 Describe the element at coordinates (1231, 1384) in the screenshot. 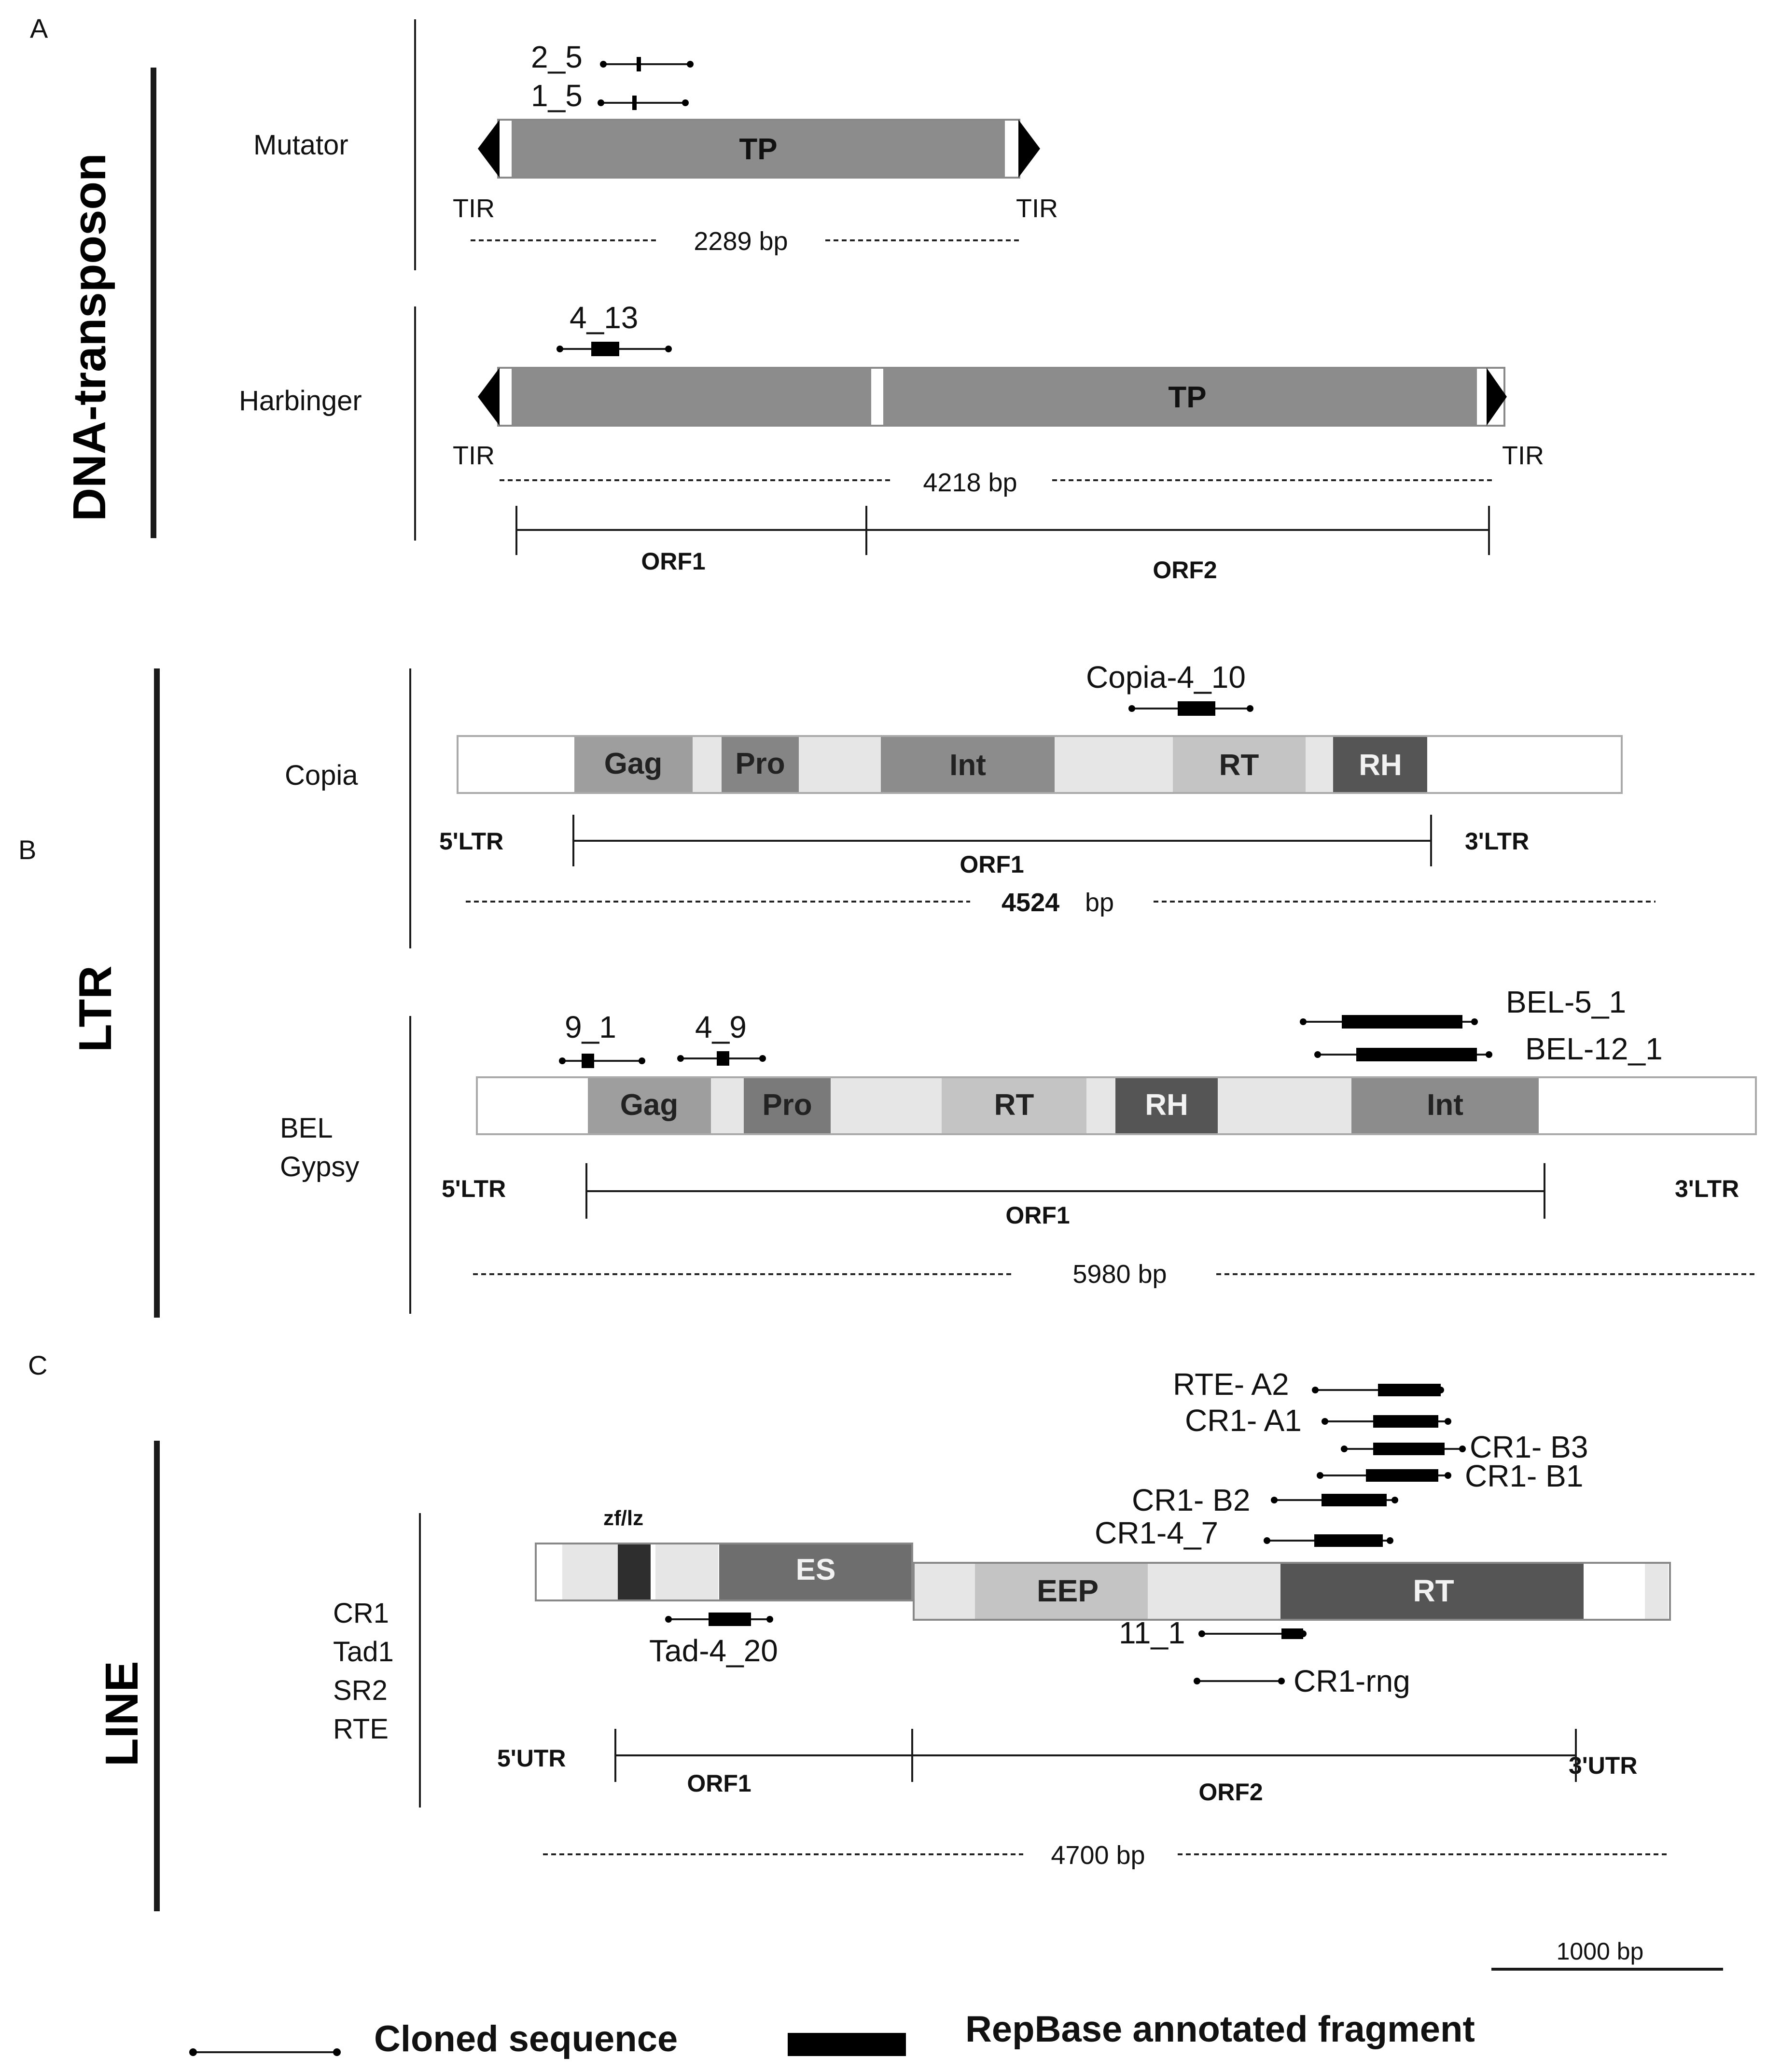

I see `clone-rte-a2-label: RTE- A2` at that location.